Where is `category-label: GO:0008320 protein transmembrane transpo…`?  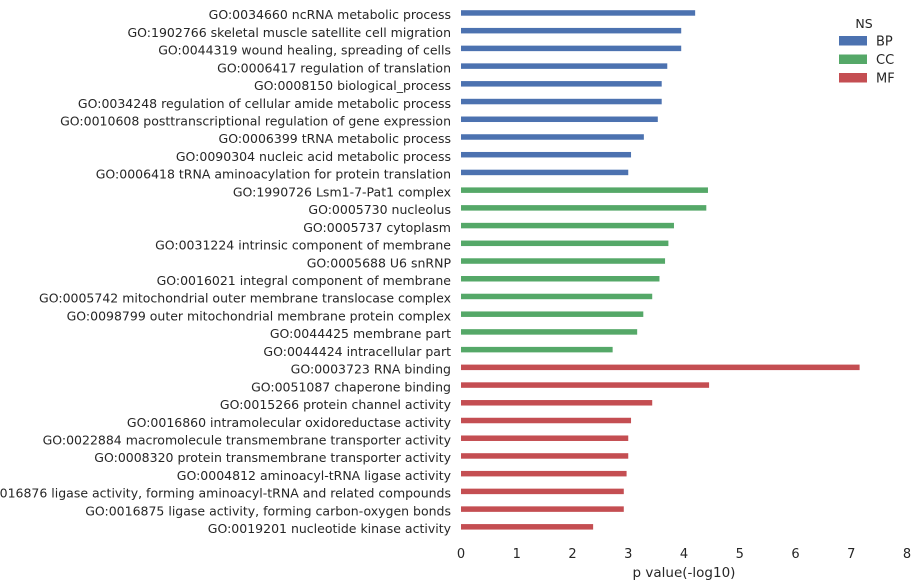 category-label: GO:0008320 protein transmembrane transpo… is located at coordinates (272, 457).